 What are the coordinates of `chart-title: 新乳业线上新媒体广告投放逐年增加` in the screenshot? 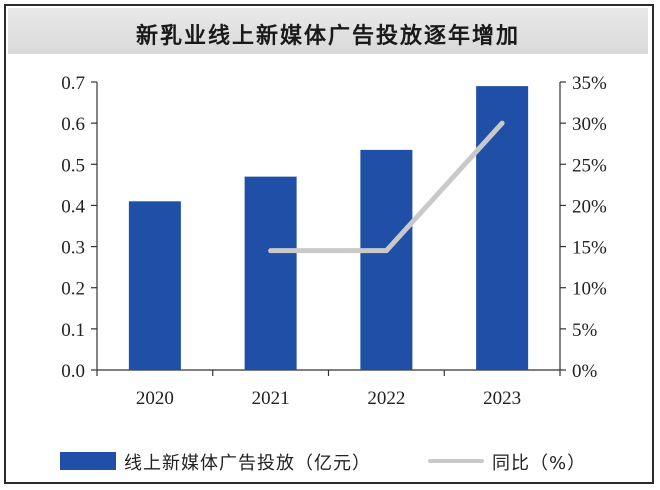 It's located at (327, 36).